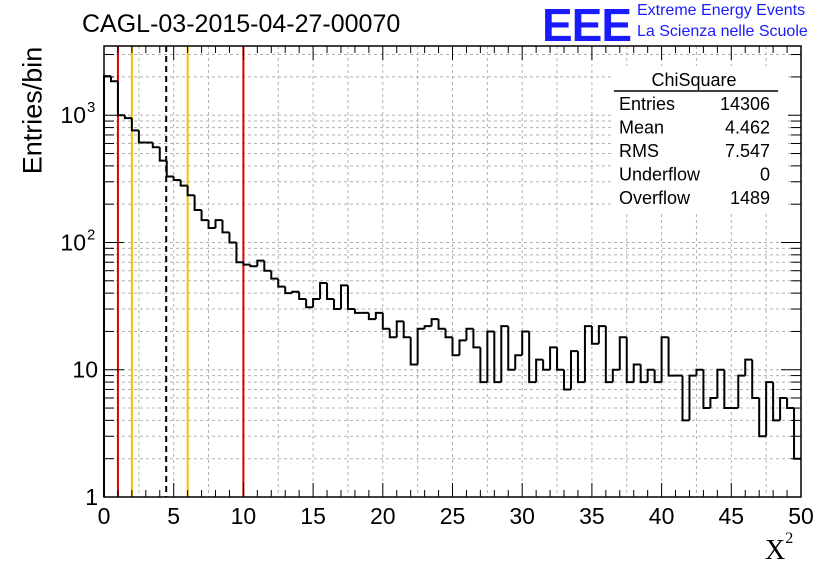 The height and width of the screenshot is (572, 836). Describe the element at coordinates (522, 516) in the screenshot. I see `x-tick-label: 30` at that location.